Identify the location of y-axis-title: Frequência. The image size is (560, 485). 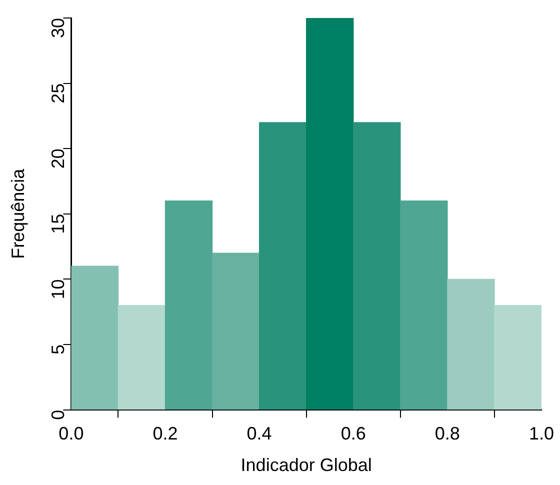
(18, 213).